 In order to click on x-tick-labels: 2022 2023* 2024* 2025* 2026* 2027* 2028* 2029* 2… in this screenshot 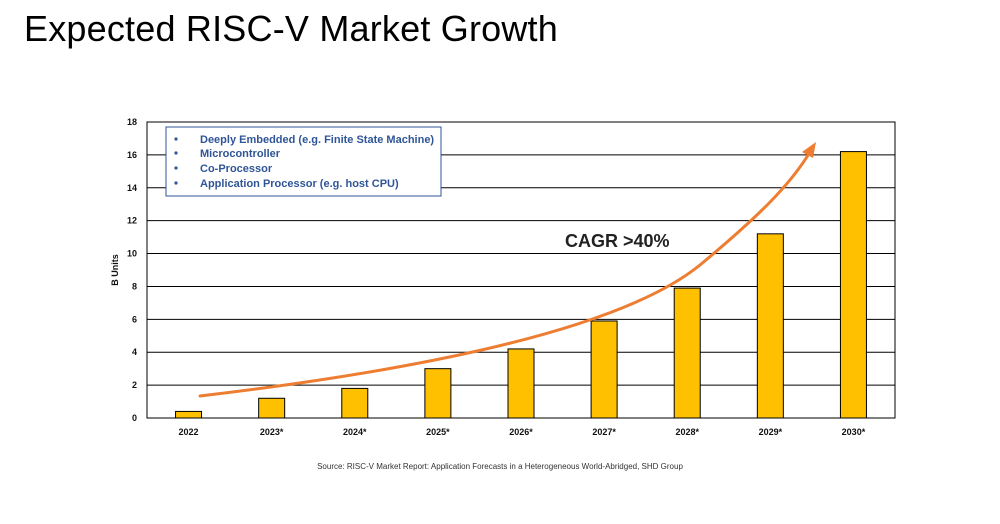, I will do `click(522, 432)`.